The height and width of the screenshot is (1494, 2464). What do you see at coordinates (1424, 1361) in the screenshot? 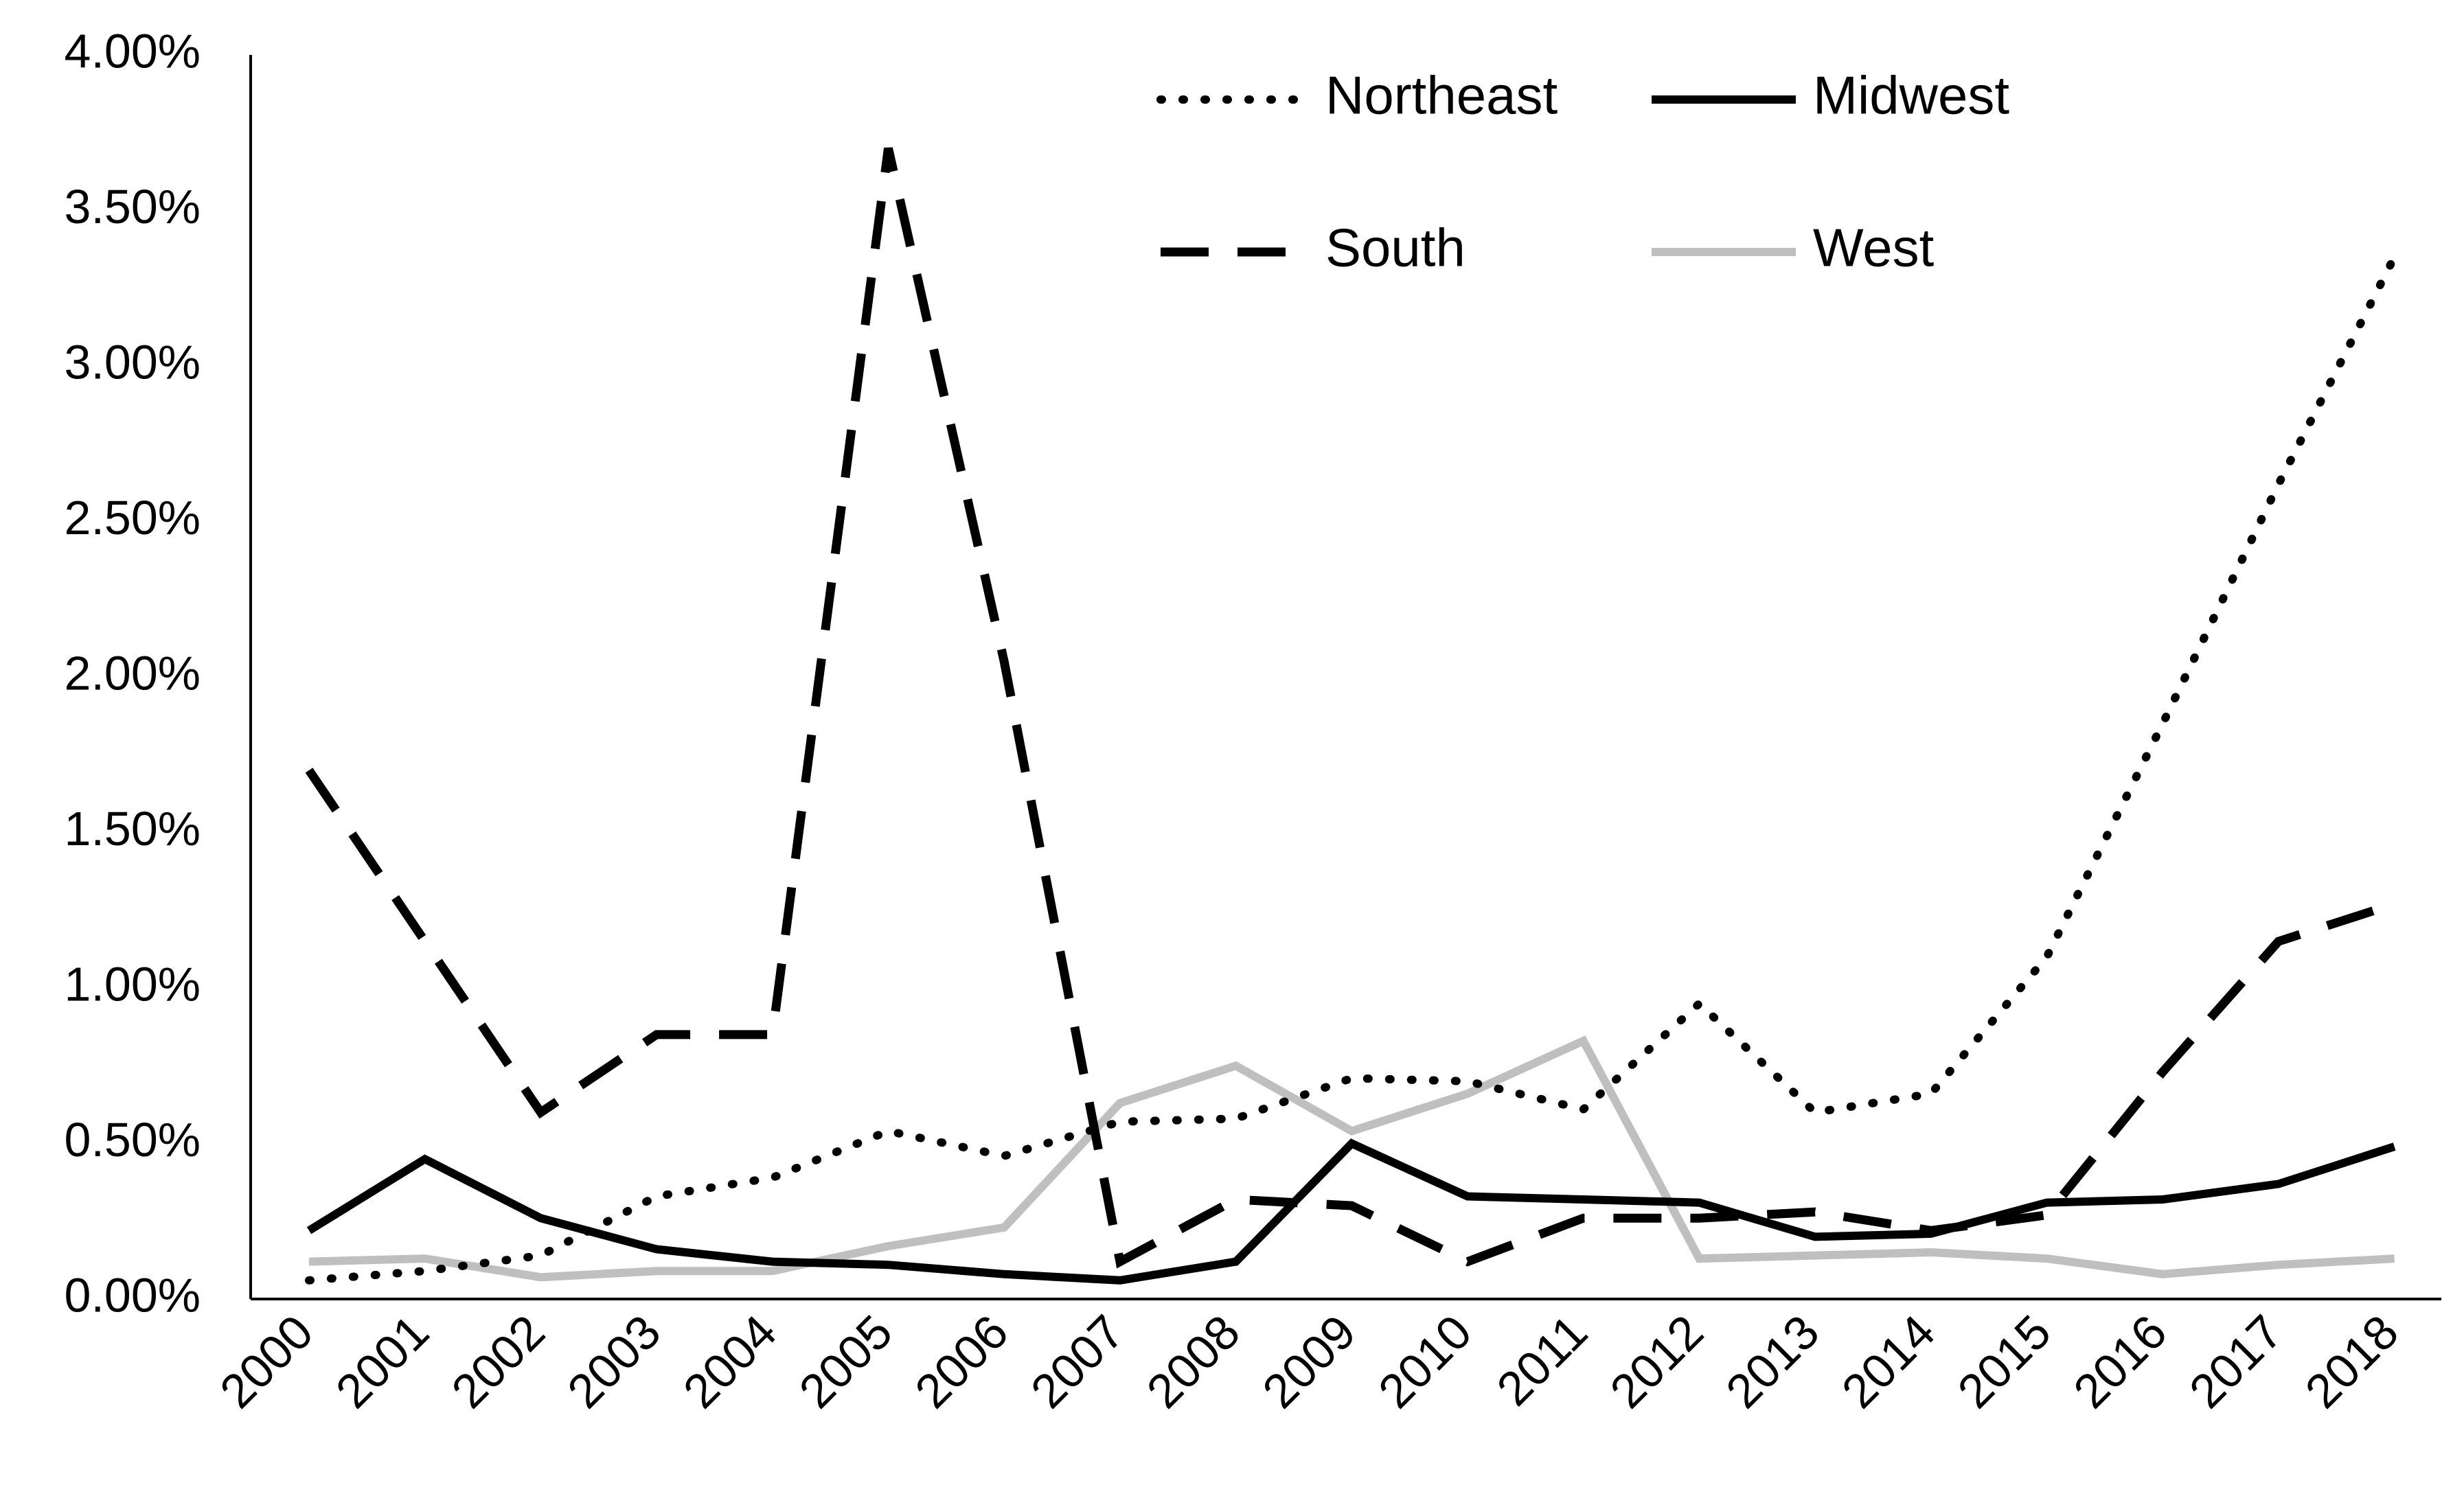
I see `x-tick-label: 2010` at bounding box center [1424, 1361].